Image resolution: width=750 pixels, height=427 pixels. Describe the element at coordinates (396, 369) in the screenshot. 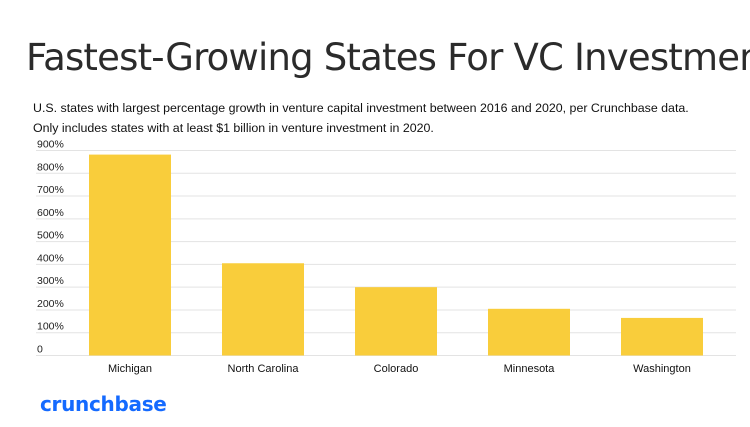

I see `x-category-label: Colorado` at that location.